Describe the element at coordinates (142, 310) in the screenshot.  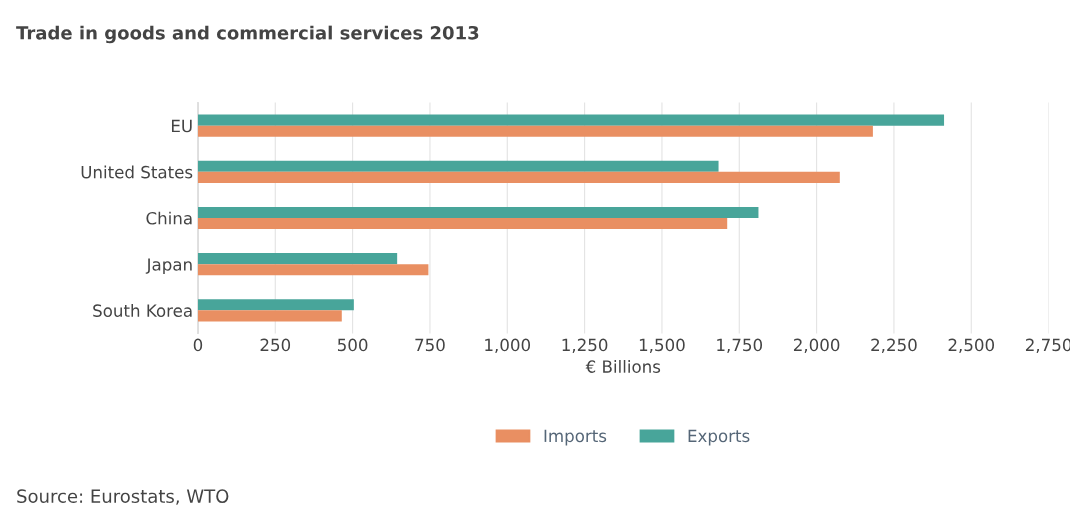
I see `y-tick-label: South Korea` at that location.